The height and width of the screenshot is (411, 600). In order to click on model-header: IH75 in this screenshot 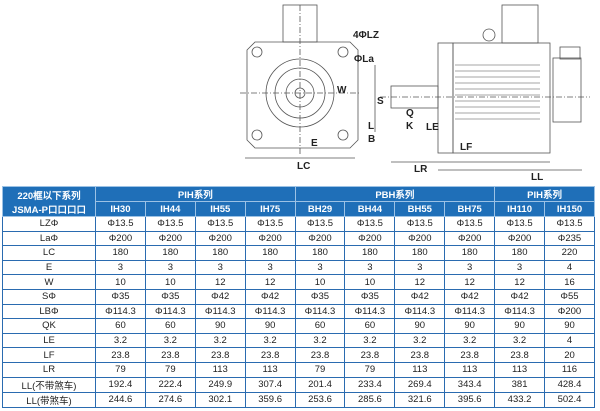, I will do `click(270, 209)`.